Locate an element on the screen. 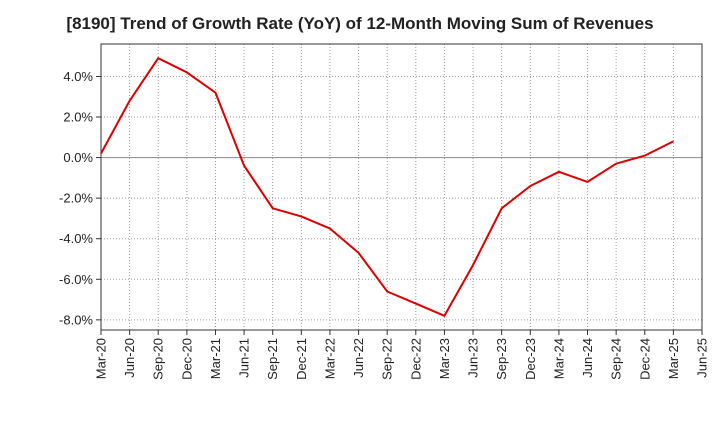 The height and width of the screenshot is (440, 720). x-tick-label: Jun-24 is located at coordinates (587, 358).